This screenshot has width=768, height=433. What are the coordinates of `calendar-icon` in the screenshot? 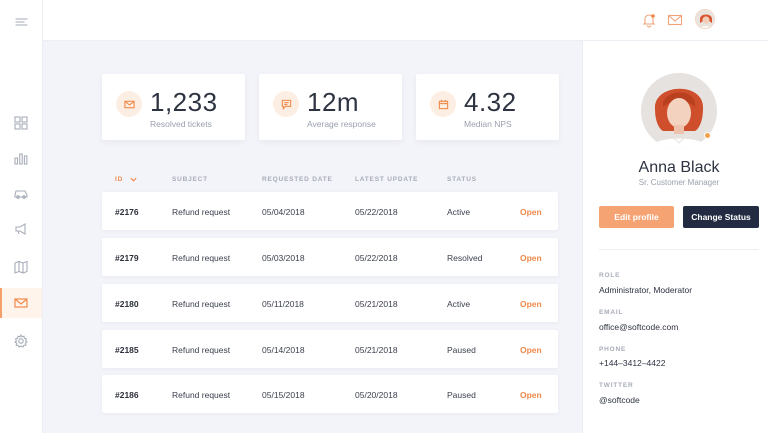 It's located at (443, 104).